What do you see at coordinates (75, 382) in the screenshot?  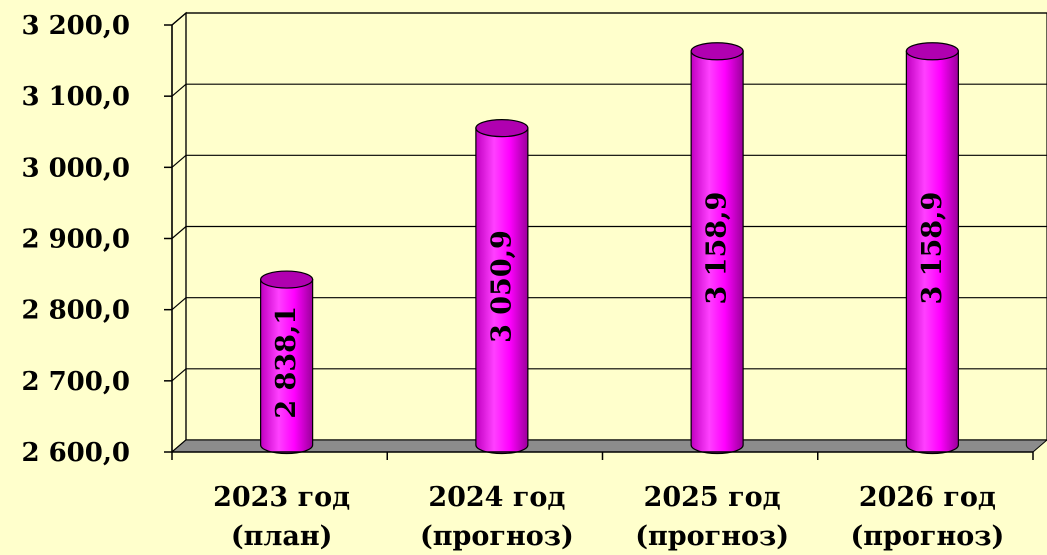 I see `y-tick-label: 2 700,0` at bounding box center [75, 382].